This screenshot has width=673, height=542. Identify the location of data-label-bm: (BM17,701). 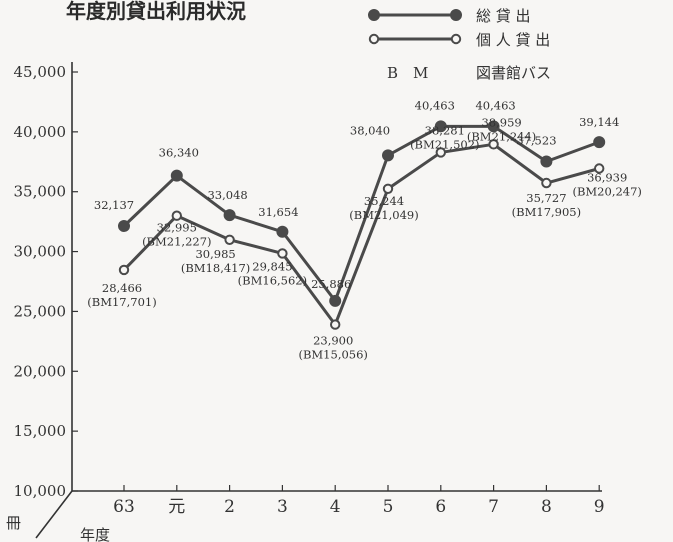
(121, 302).